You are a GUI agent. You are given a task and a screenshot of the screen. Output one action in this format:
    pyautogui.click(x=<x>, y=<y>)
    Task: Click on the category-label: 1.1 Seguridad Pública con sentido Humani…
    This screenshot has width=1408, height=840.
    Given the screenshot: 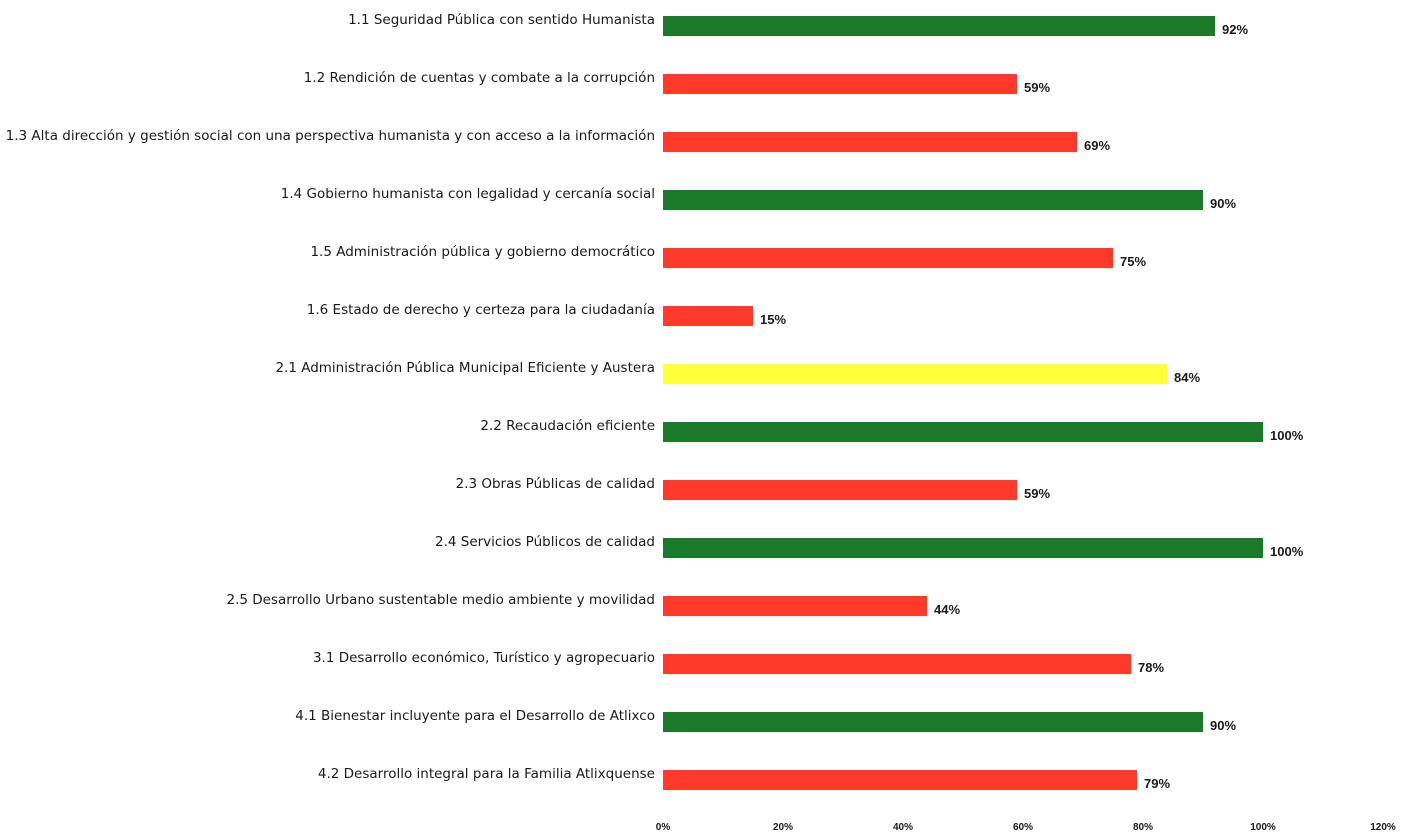 What is the action you would take?
    pyautogui.click(x=501, y=20)
    